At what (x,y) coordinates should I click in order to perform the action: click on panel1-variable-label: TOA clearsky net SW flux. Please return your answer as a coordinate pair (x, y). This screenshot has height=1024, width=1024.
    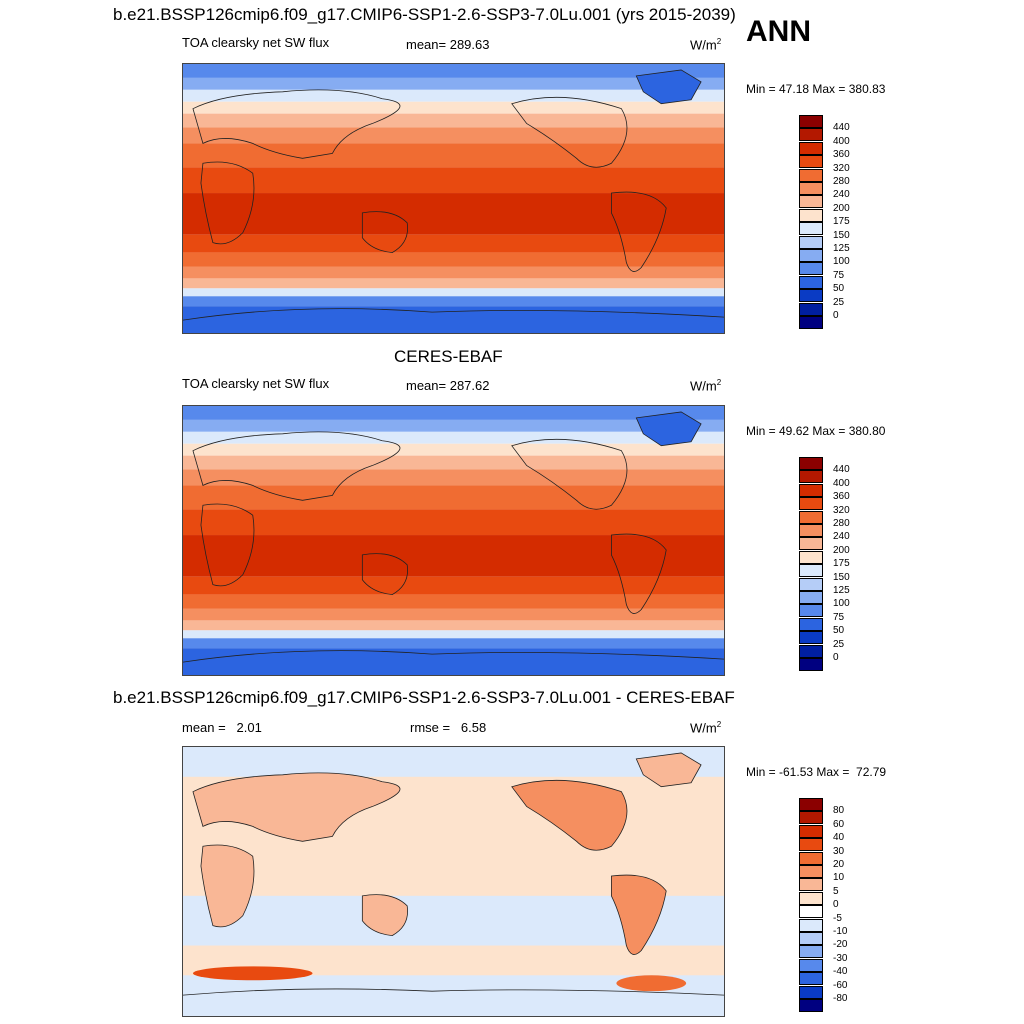
    Looking at the image, I should click on (256, 42).